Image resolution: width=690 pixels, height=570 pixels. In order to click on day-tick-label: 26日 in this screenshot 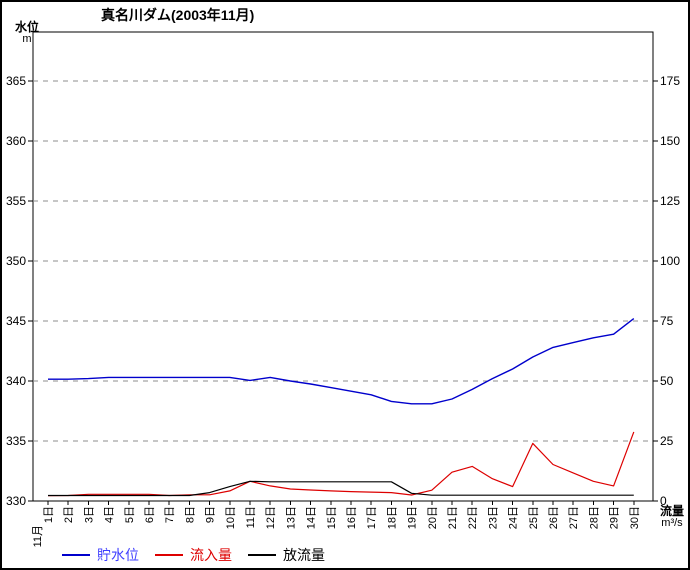, I will do `click(554, 517)`.